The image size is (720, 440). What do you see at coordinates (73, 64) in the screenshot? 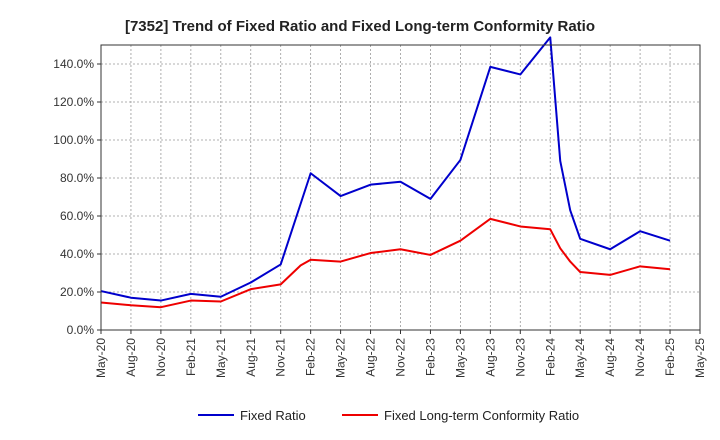
I see `y-tick-label: 140.0%` at bounding box center [73, 64].